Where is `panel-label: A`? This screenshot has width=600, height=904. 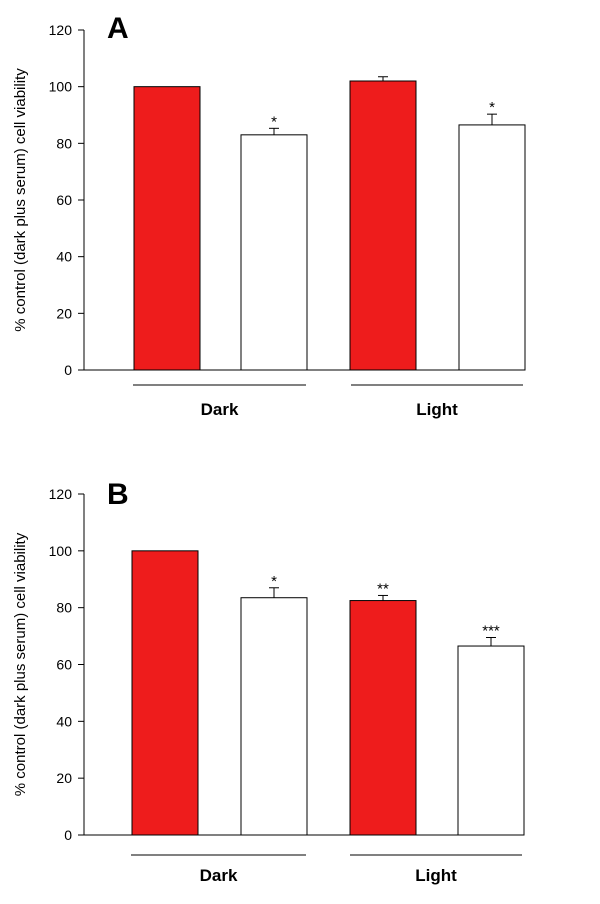
panel-label: A is located at coordinates (118, 28).